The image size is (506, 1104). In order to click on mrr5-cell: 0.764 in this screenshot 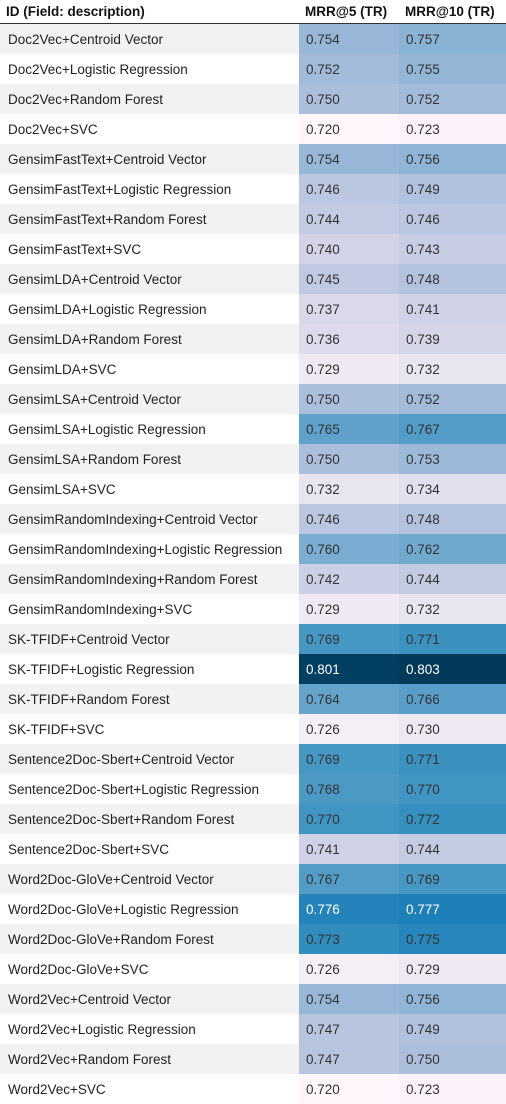, I will do `click(349, 699)`.